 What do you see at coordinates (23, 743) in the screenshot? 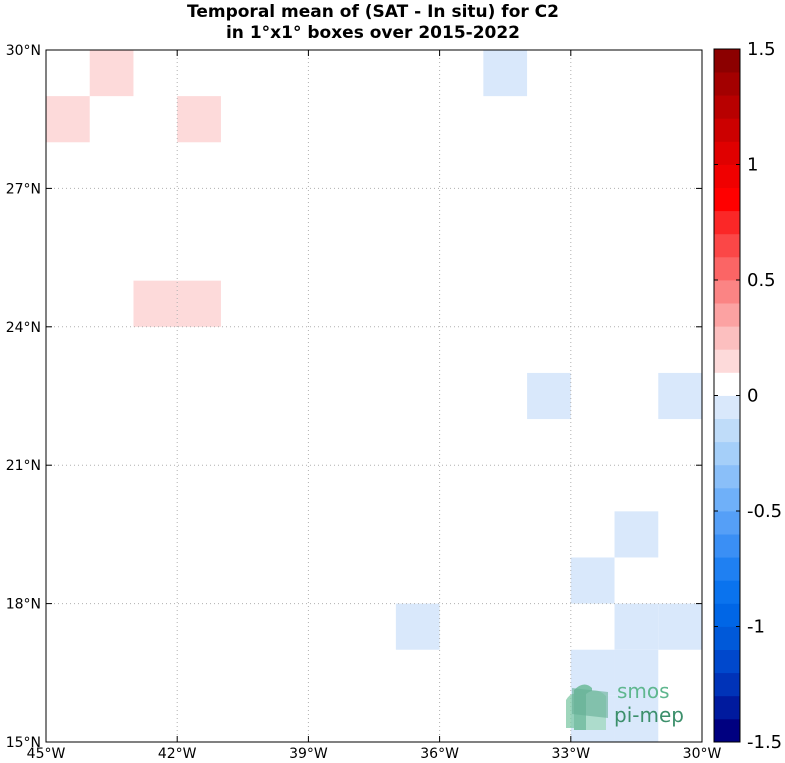
I see `y-tick-label: 15°N` at bounding box center [23, 743].